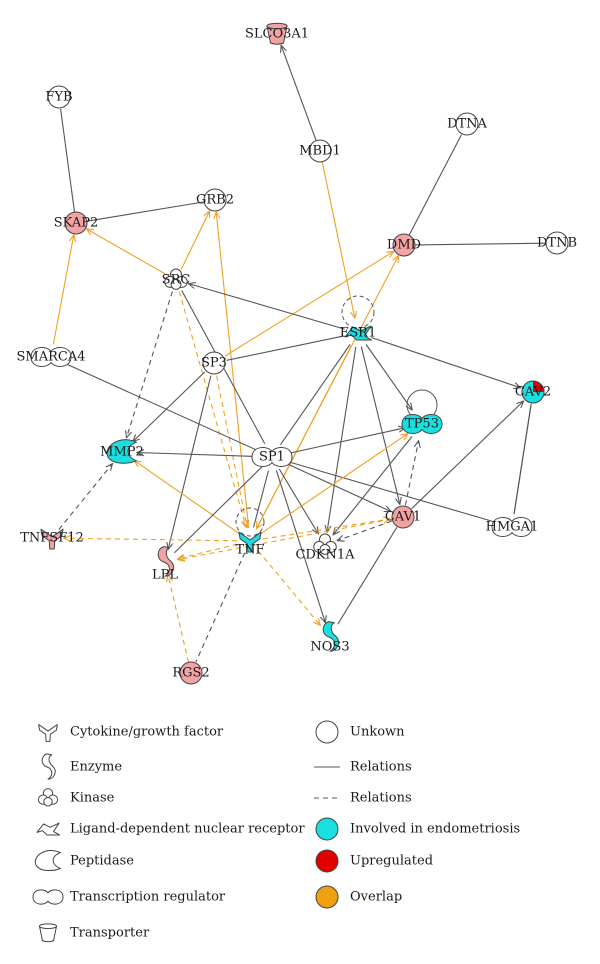 Image resolution: width=600 pixels, height=964 pixels. What do you see at coordinates (148, 897) in the screenshot?
I see `legend-label: Transcription regulator` at bounding box center [148, 897].